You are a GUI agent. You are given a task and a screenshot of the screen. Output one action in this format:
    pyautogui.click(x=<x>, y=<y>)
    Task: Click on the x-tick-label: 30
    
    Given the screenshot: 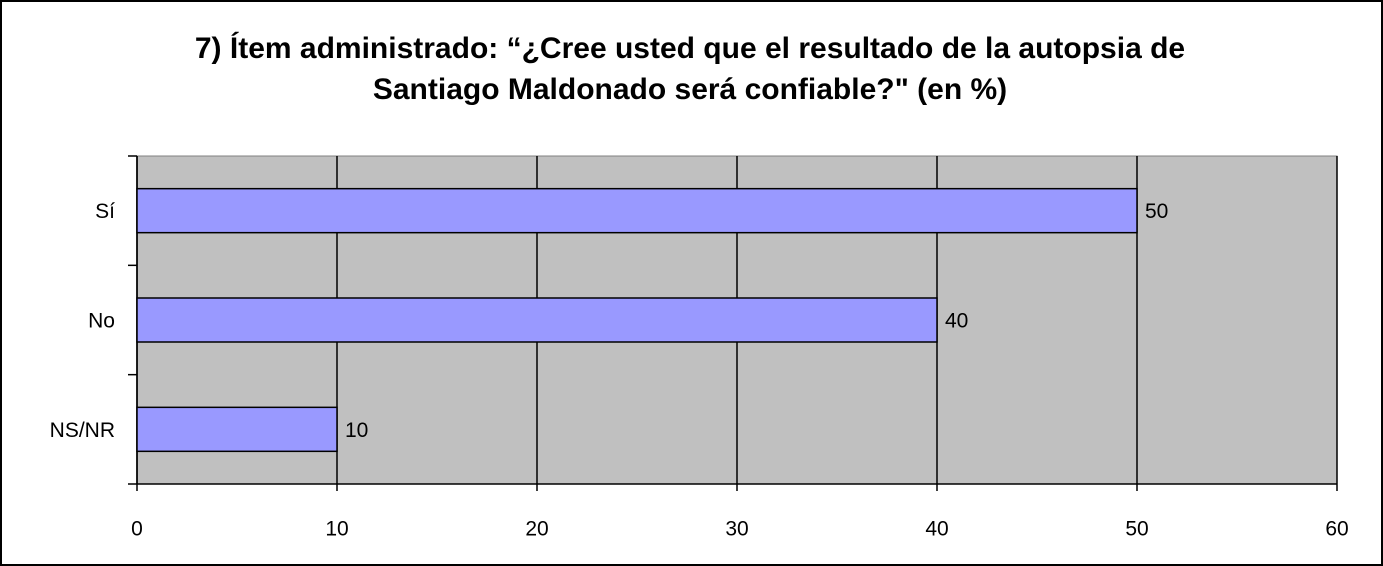 What is the action you would take?
    pyautogui.click(x=736, y=529)
    